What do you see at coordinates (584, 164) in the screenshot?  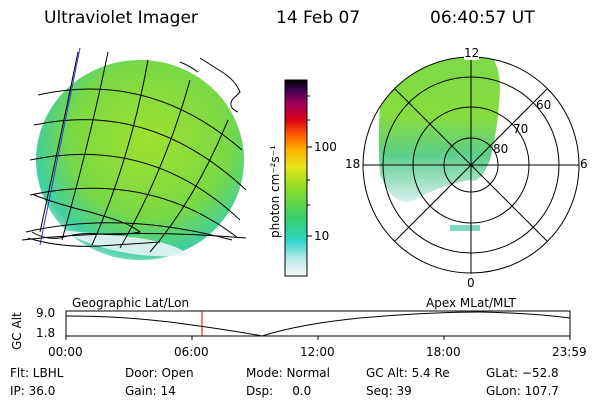 I see `mlt-label-right: 6` at bounding box center [584, 164].